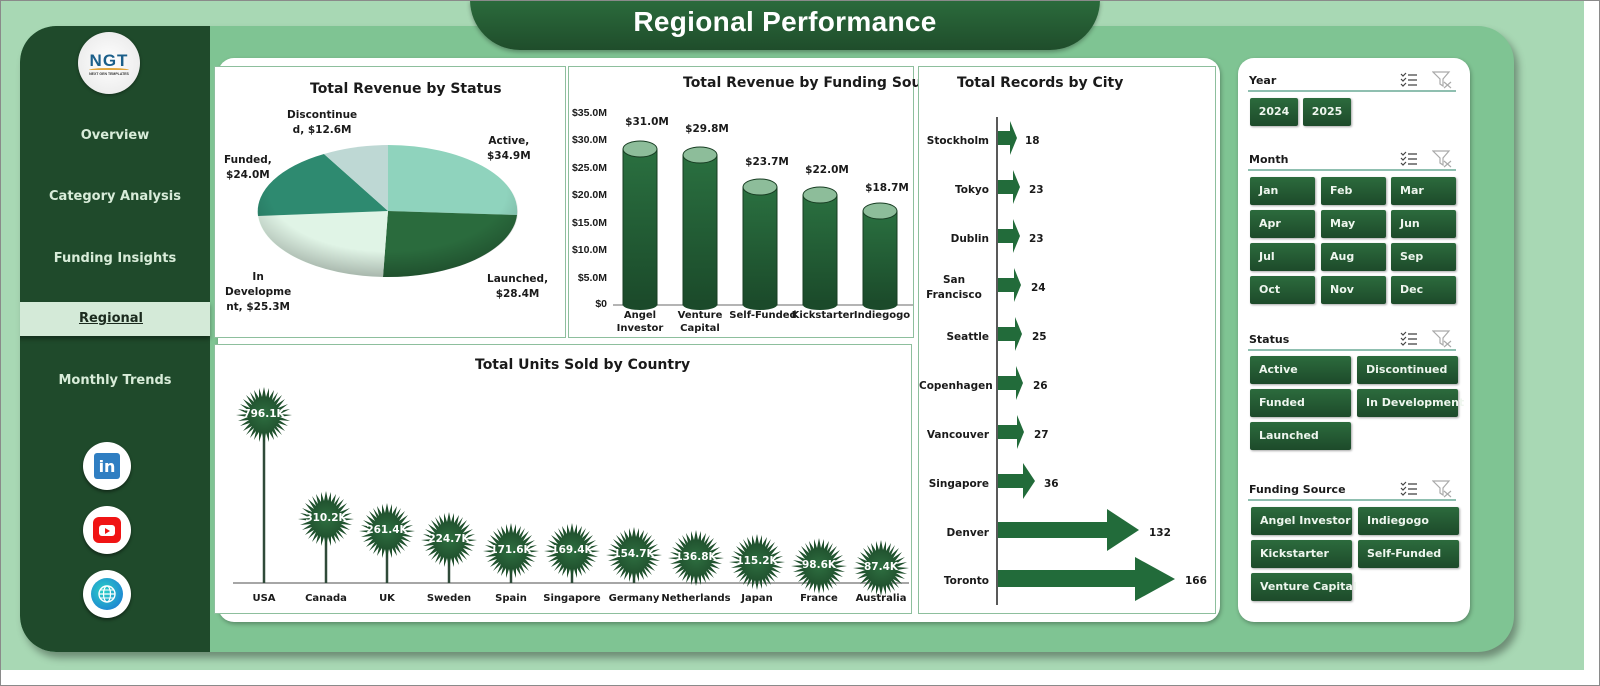  What do you see at coordinates (757, 561) in the screenshot?
I see `country-value-label: 115.2K` at bounding box center [757, 561].